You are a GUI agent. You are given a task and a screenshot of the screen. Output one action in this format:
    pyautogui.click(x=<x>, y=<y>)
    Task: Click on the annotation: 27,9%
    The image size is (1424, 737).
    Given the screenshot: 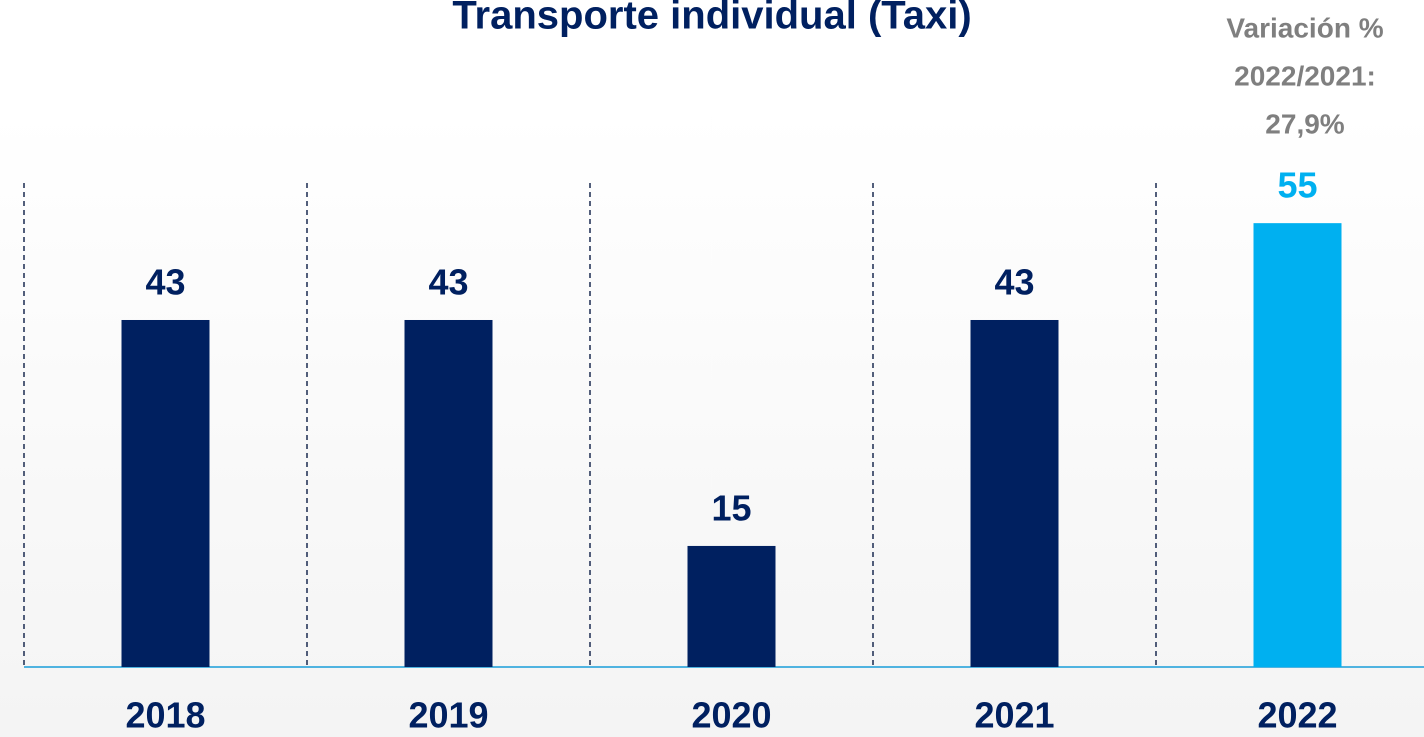 What is the action you would take?
    pyautogui.click(x=1304, y=123)
    